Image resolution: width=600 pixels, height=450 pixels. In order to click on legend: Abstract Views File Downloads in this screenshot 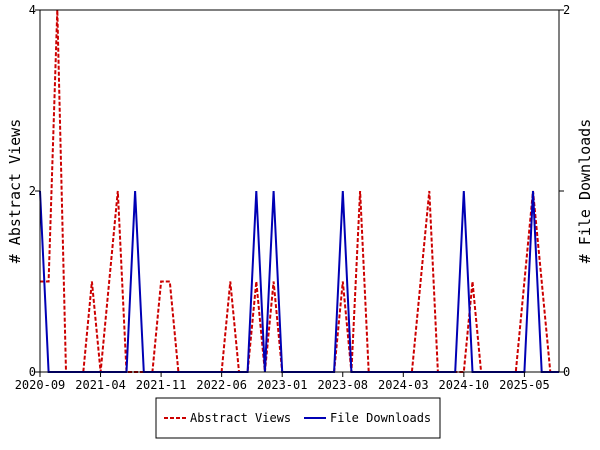, I will do `click(298, 418)`.